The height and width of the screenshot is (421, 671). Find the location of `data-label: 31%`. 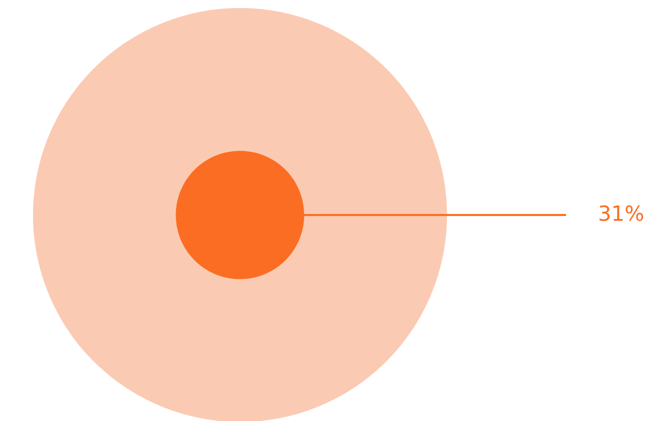

data-label: 31% is located at coordinates (622, 213).